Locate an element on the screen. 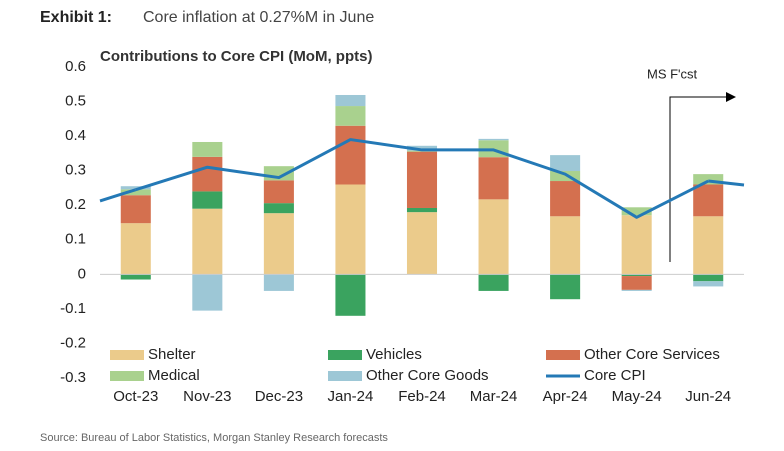 Image resolution: width=784 pixels, height=451 pixels. y-tick-label: 0.2 is located at coordinates (75, 204).